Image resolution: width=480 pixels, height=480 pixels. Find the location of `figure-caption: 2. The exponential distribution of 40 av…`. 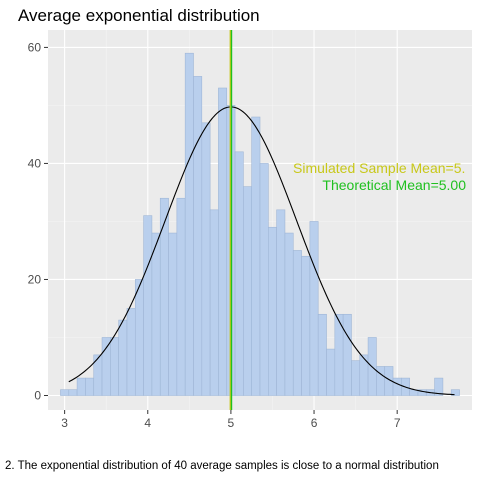

figure-caption: 2. The exponential distribution of 40 av… is located at coordinates (222, 466).